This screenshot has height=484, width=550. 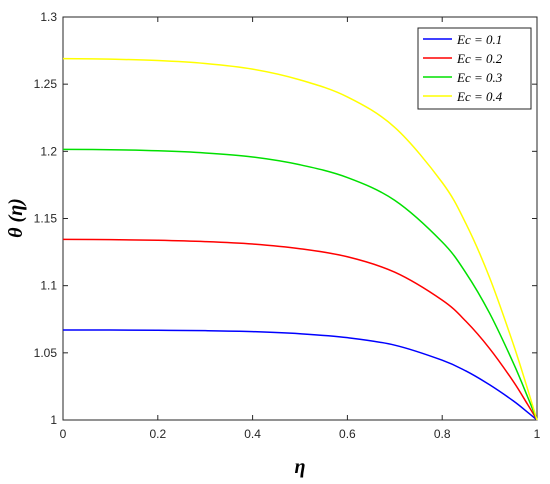 I want to click on x-tick-label: 0.8, so click(x=442, y=434).